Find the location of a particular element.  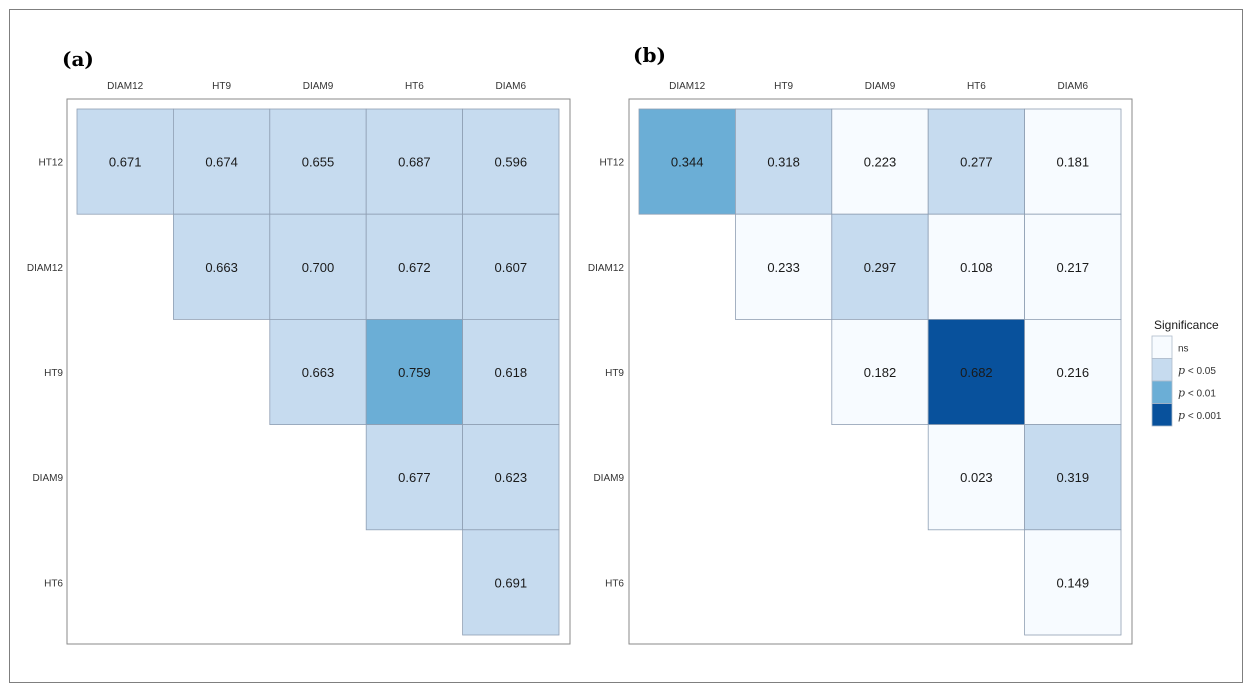

legend-item-label: p < 0.001 is located at coordinates (1200, 415).